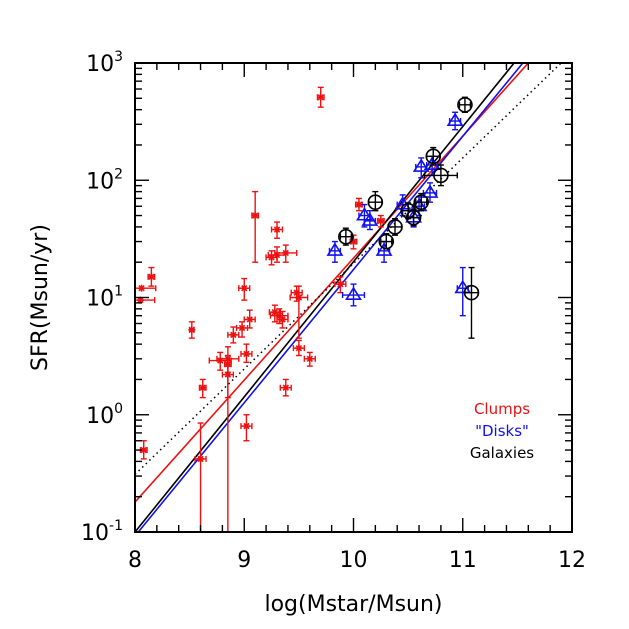  Describe the element at coordinates (118, 292) in the screenshot. I see `y-tick-exponent: 1` at that location.